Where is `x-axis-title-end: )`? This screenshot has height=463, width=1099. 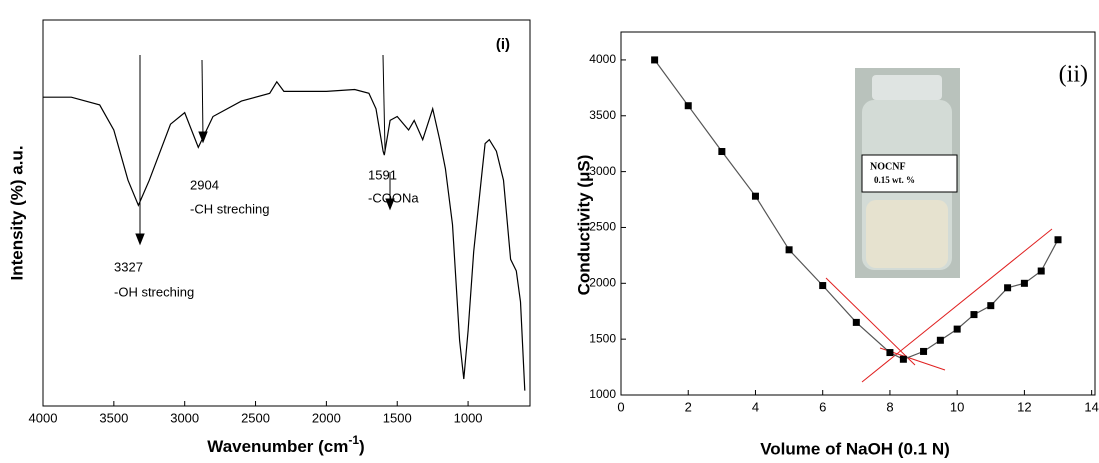 x-axis-title-end: ) is located at coordinates (362, 446).